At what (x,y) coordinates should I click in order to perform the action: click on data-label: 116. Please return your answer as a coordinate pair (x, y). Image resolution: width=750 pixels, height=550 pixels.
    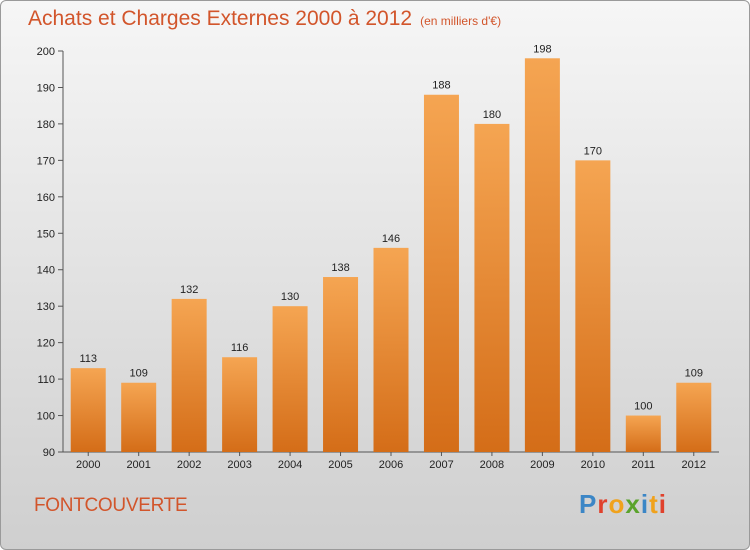
    Looking at the image, I should click on (240, 348).